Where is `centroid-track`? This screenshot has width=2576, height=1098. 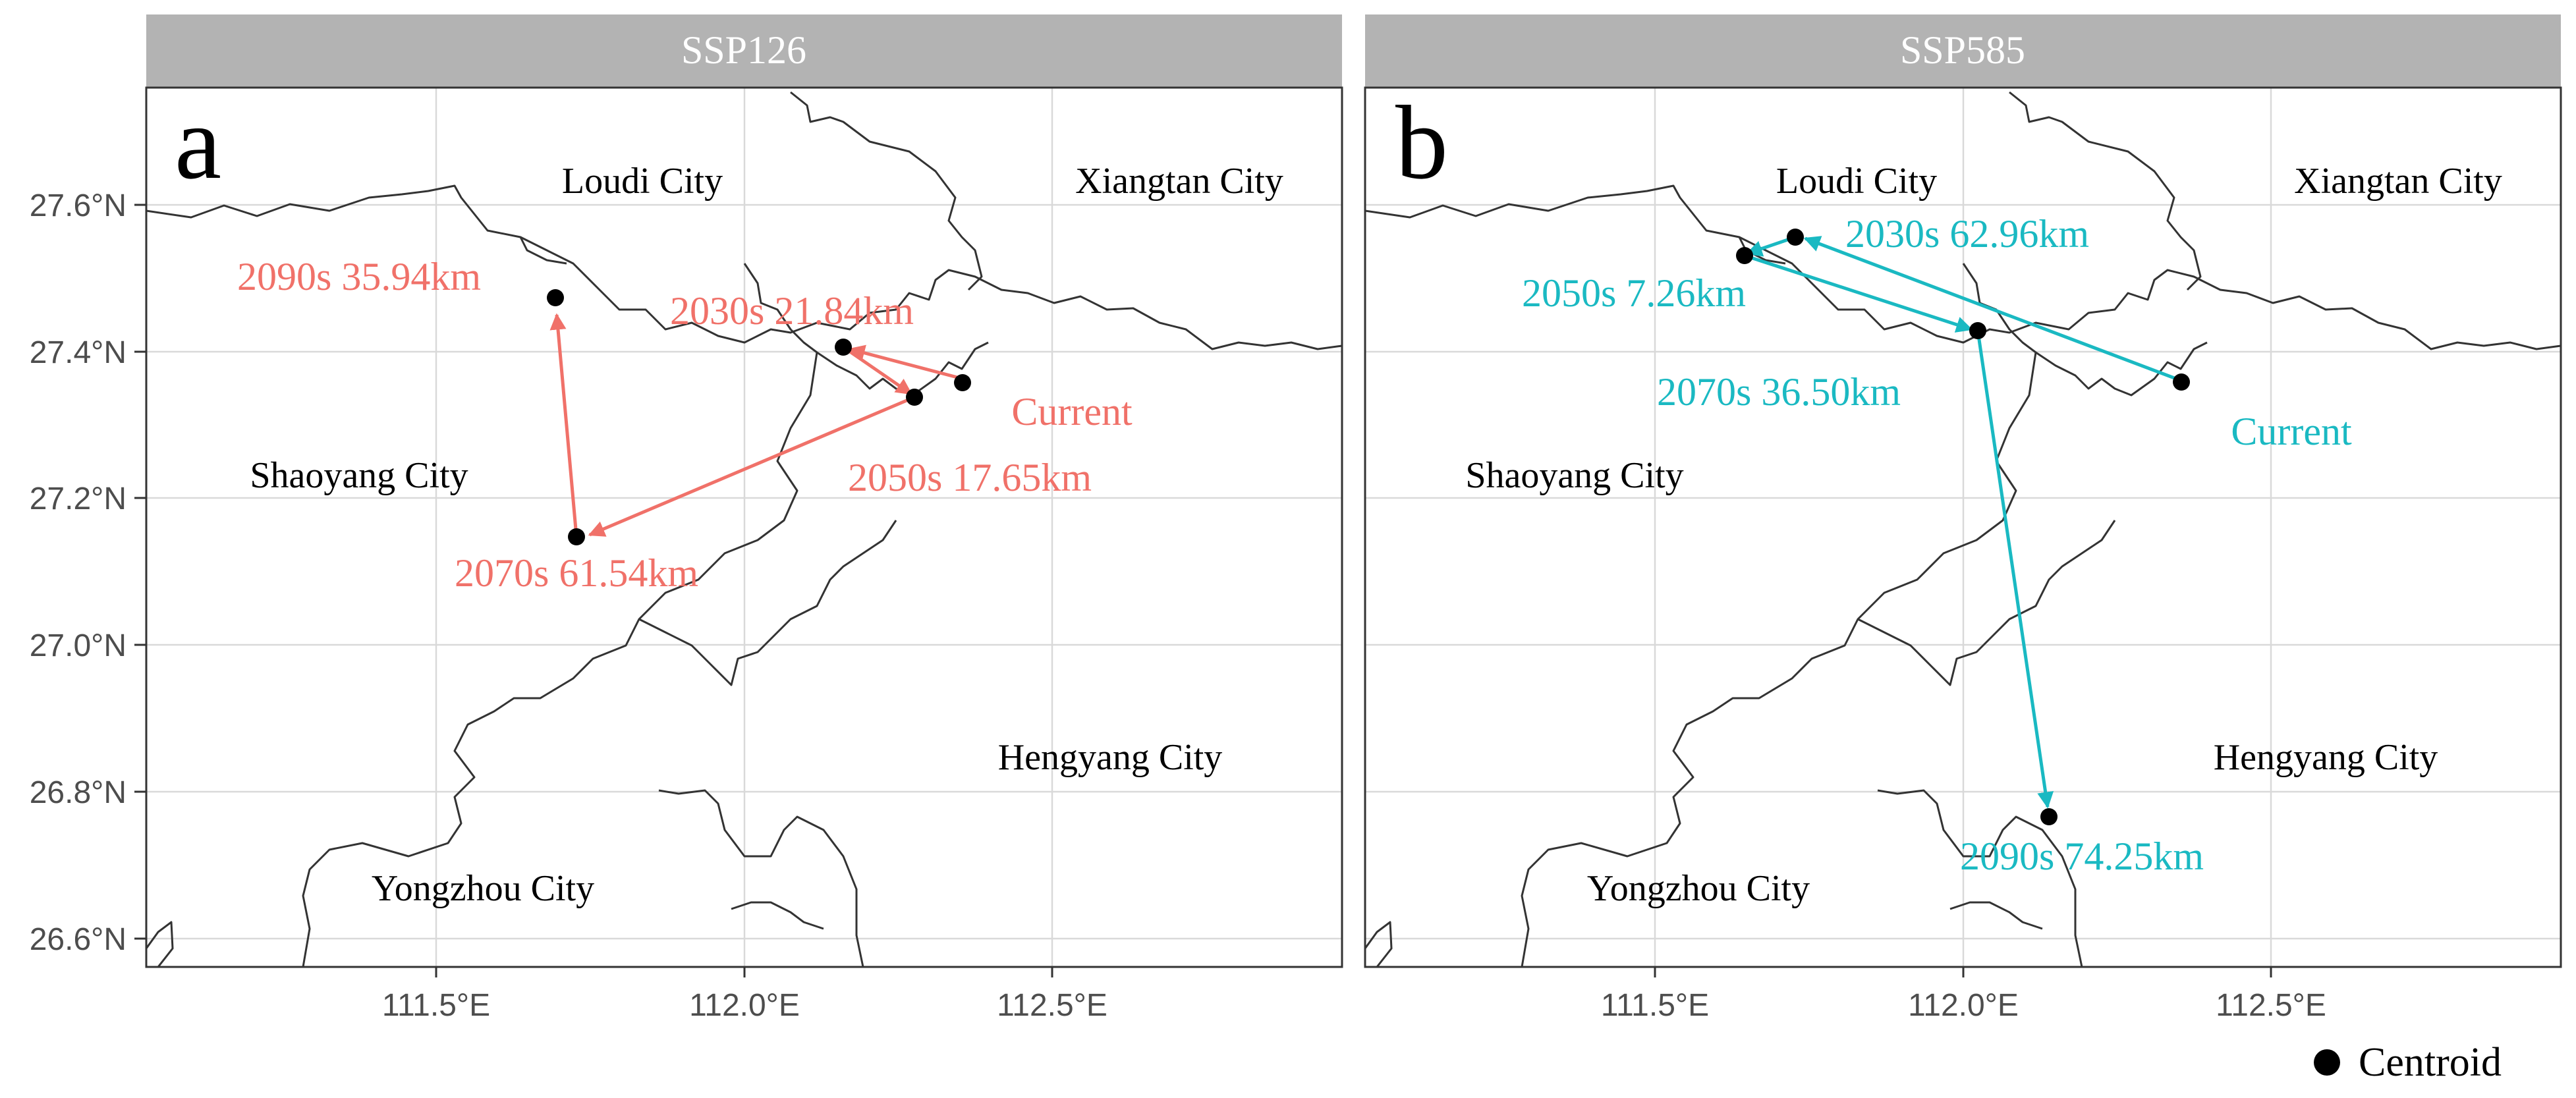 centroid-track is located at coordinates (756, 425).